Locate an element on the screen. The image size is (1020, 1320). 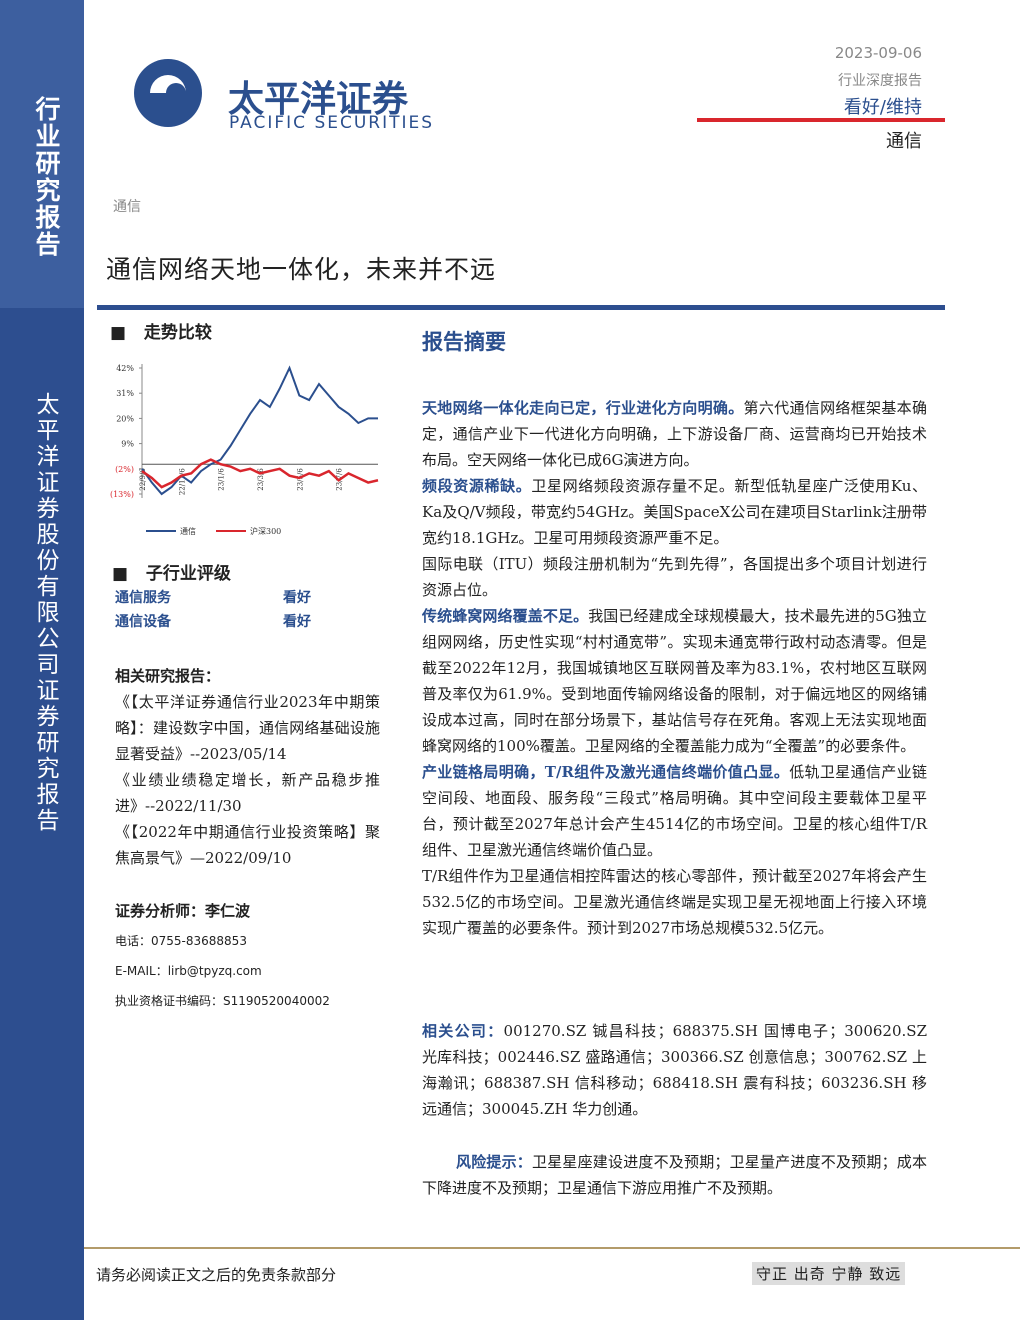
y-tick-label: (13%) is located at coordinates (122, 494).